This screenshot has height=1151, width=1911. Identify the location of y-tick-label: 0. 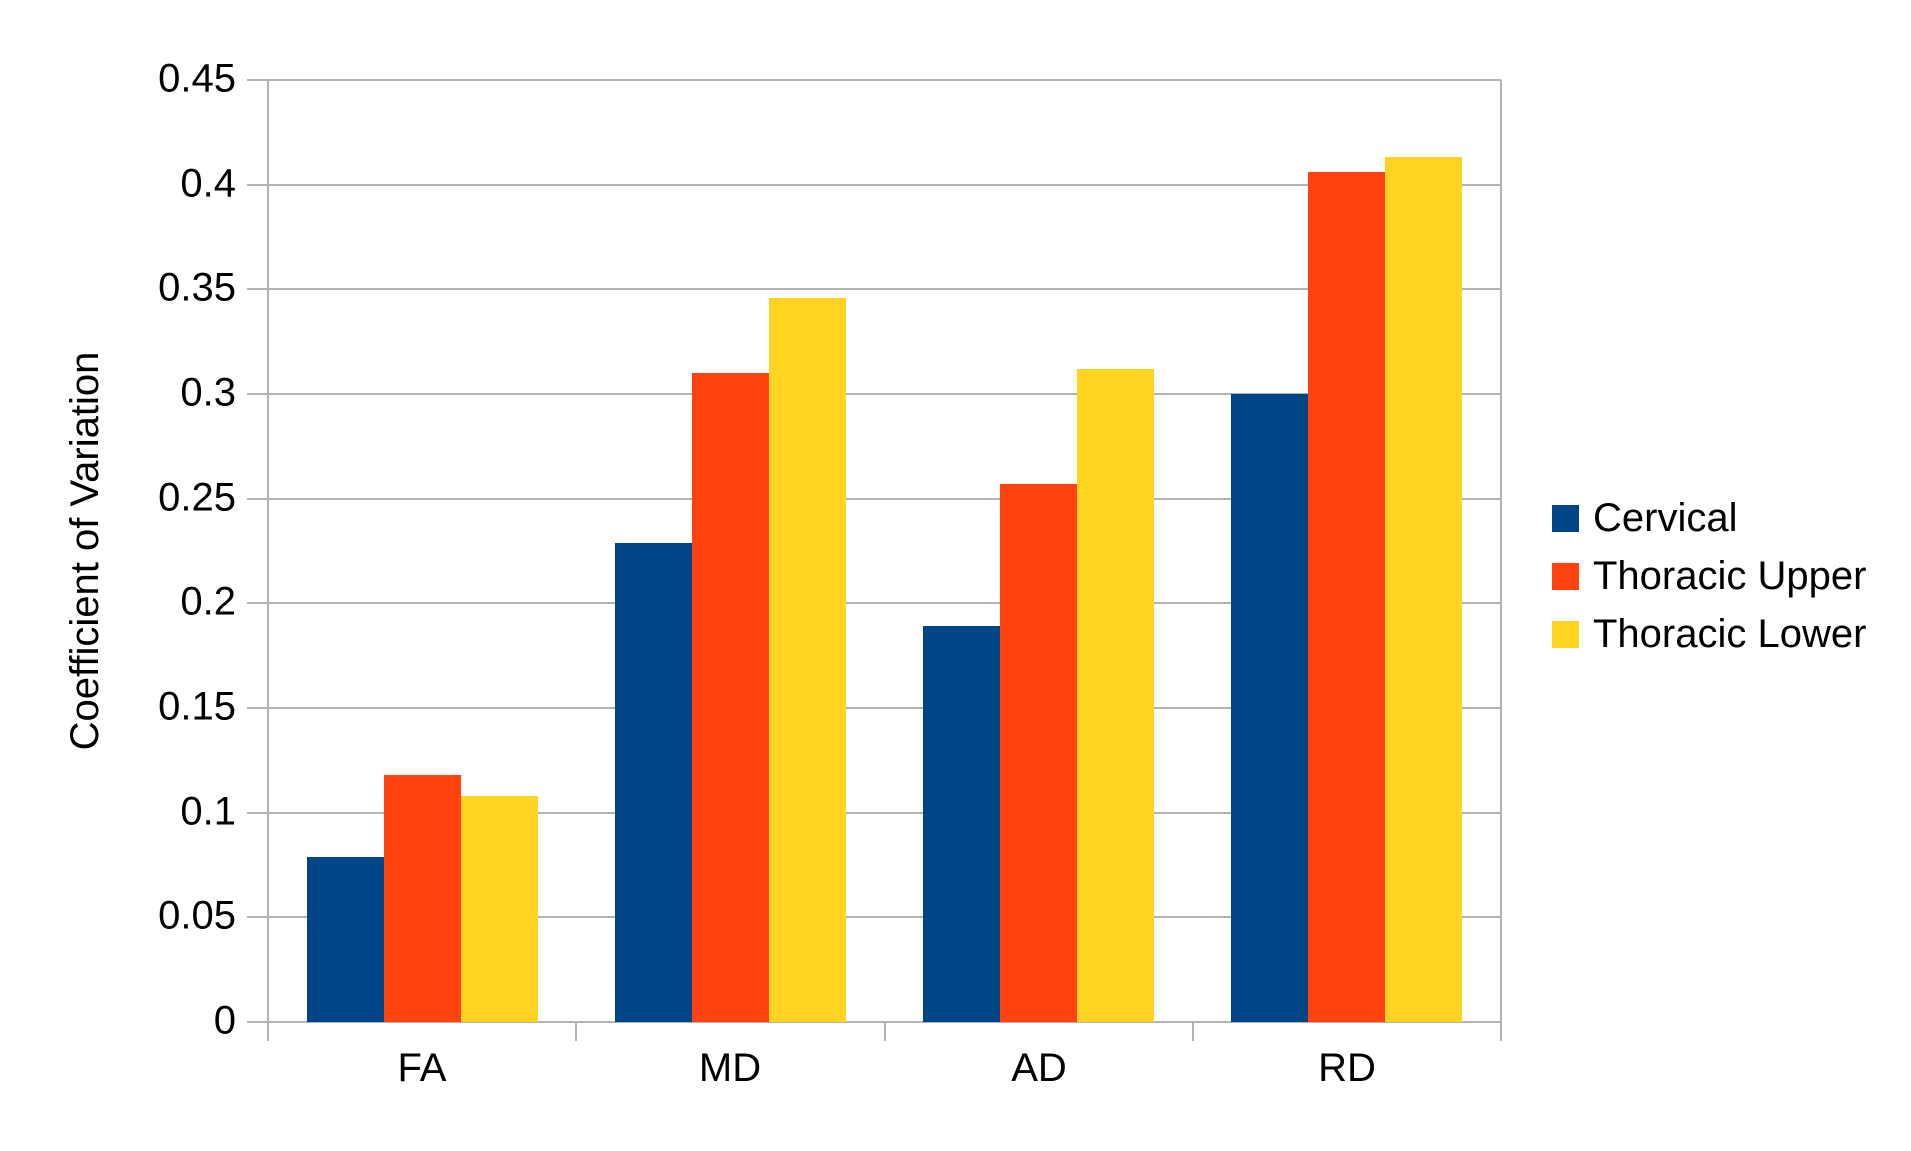
(224, 1020).